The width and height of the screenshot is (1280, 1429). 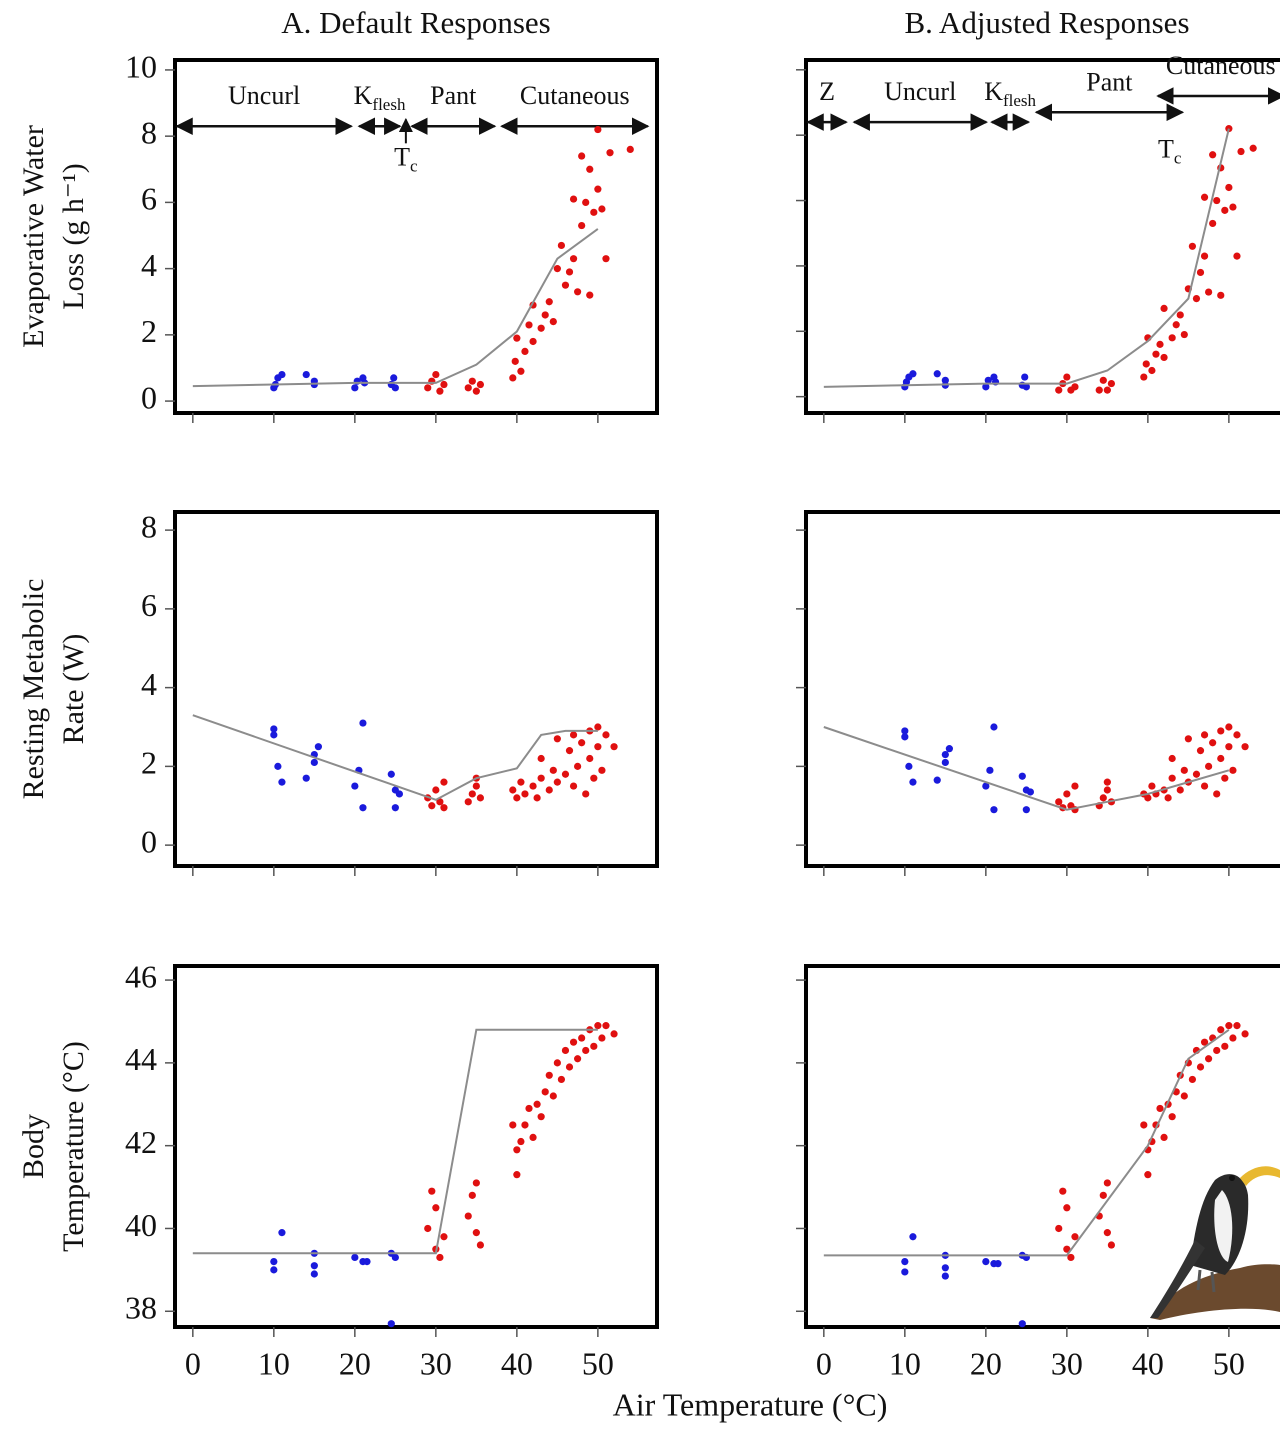 I want to click on y-axis-label: Body, so click(x=33, y=1146).